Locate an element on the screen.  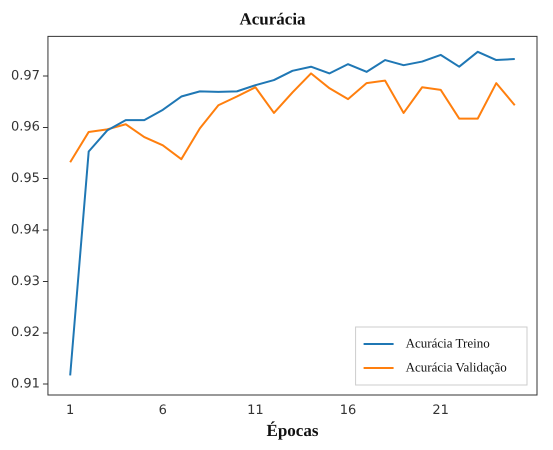
x-tick-label: 21 is located at coordinates (440, 410).